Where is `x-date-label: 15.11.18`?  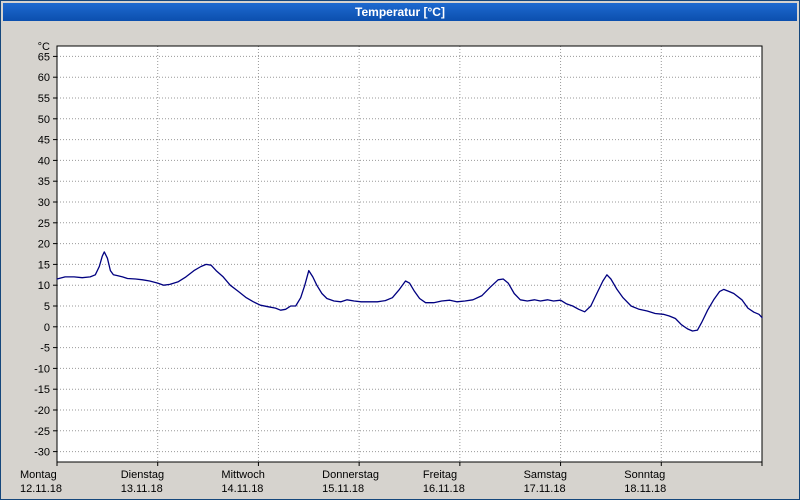
x-date-label: 15.11.18 is located at coordinates (343, 489).